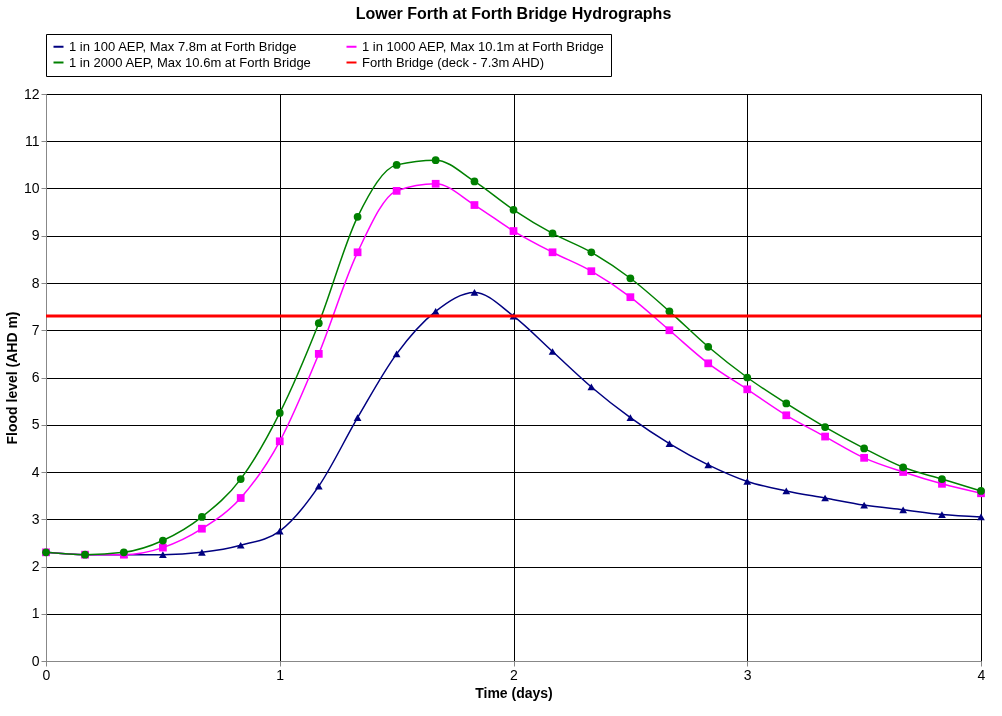  Describe the element at coordinates (35, 566) in the screenshot. I see `y-tick-label: 2` at that location.